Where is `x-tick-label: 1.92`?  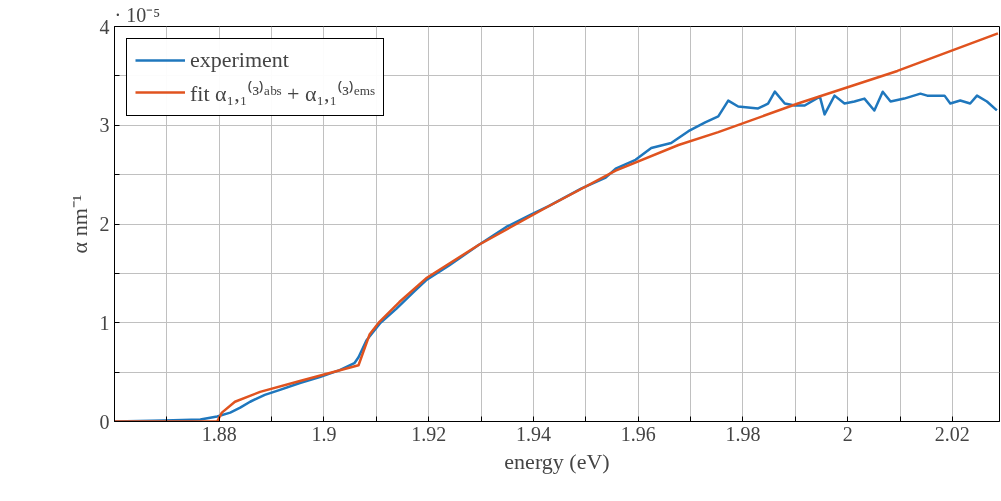
x-tick-label: 1.92 is located at coordinates (429, 433).